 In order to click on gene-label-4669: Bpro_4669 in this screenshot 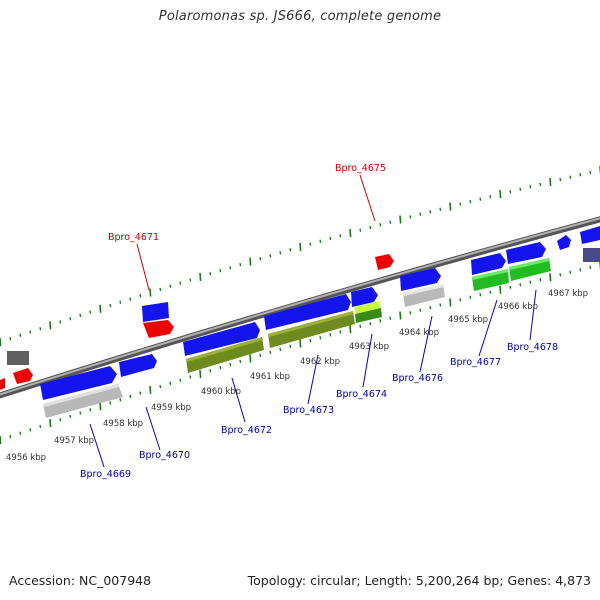, I will do `click(105, 474)`.